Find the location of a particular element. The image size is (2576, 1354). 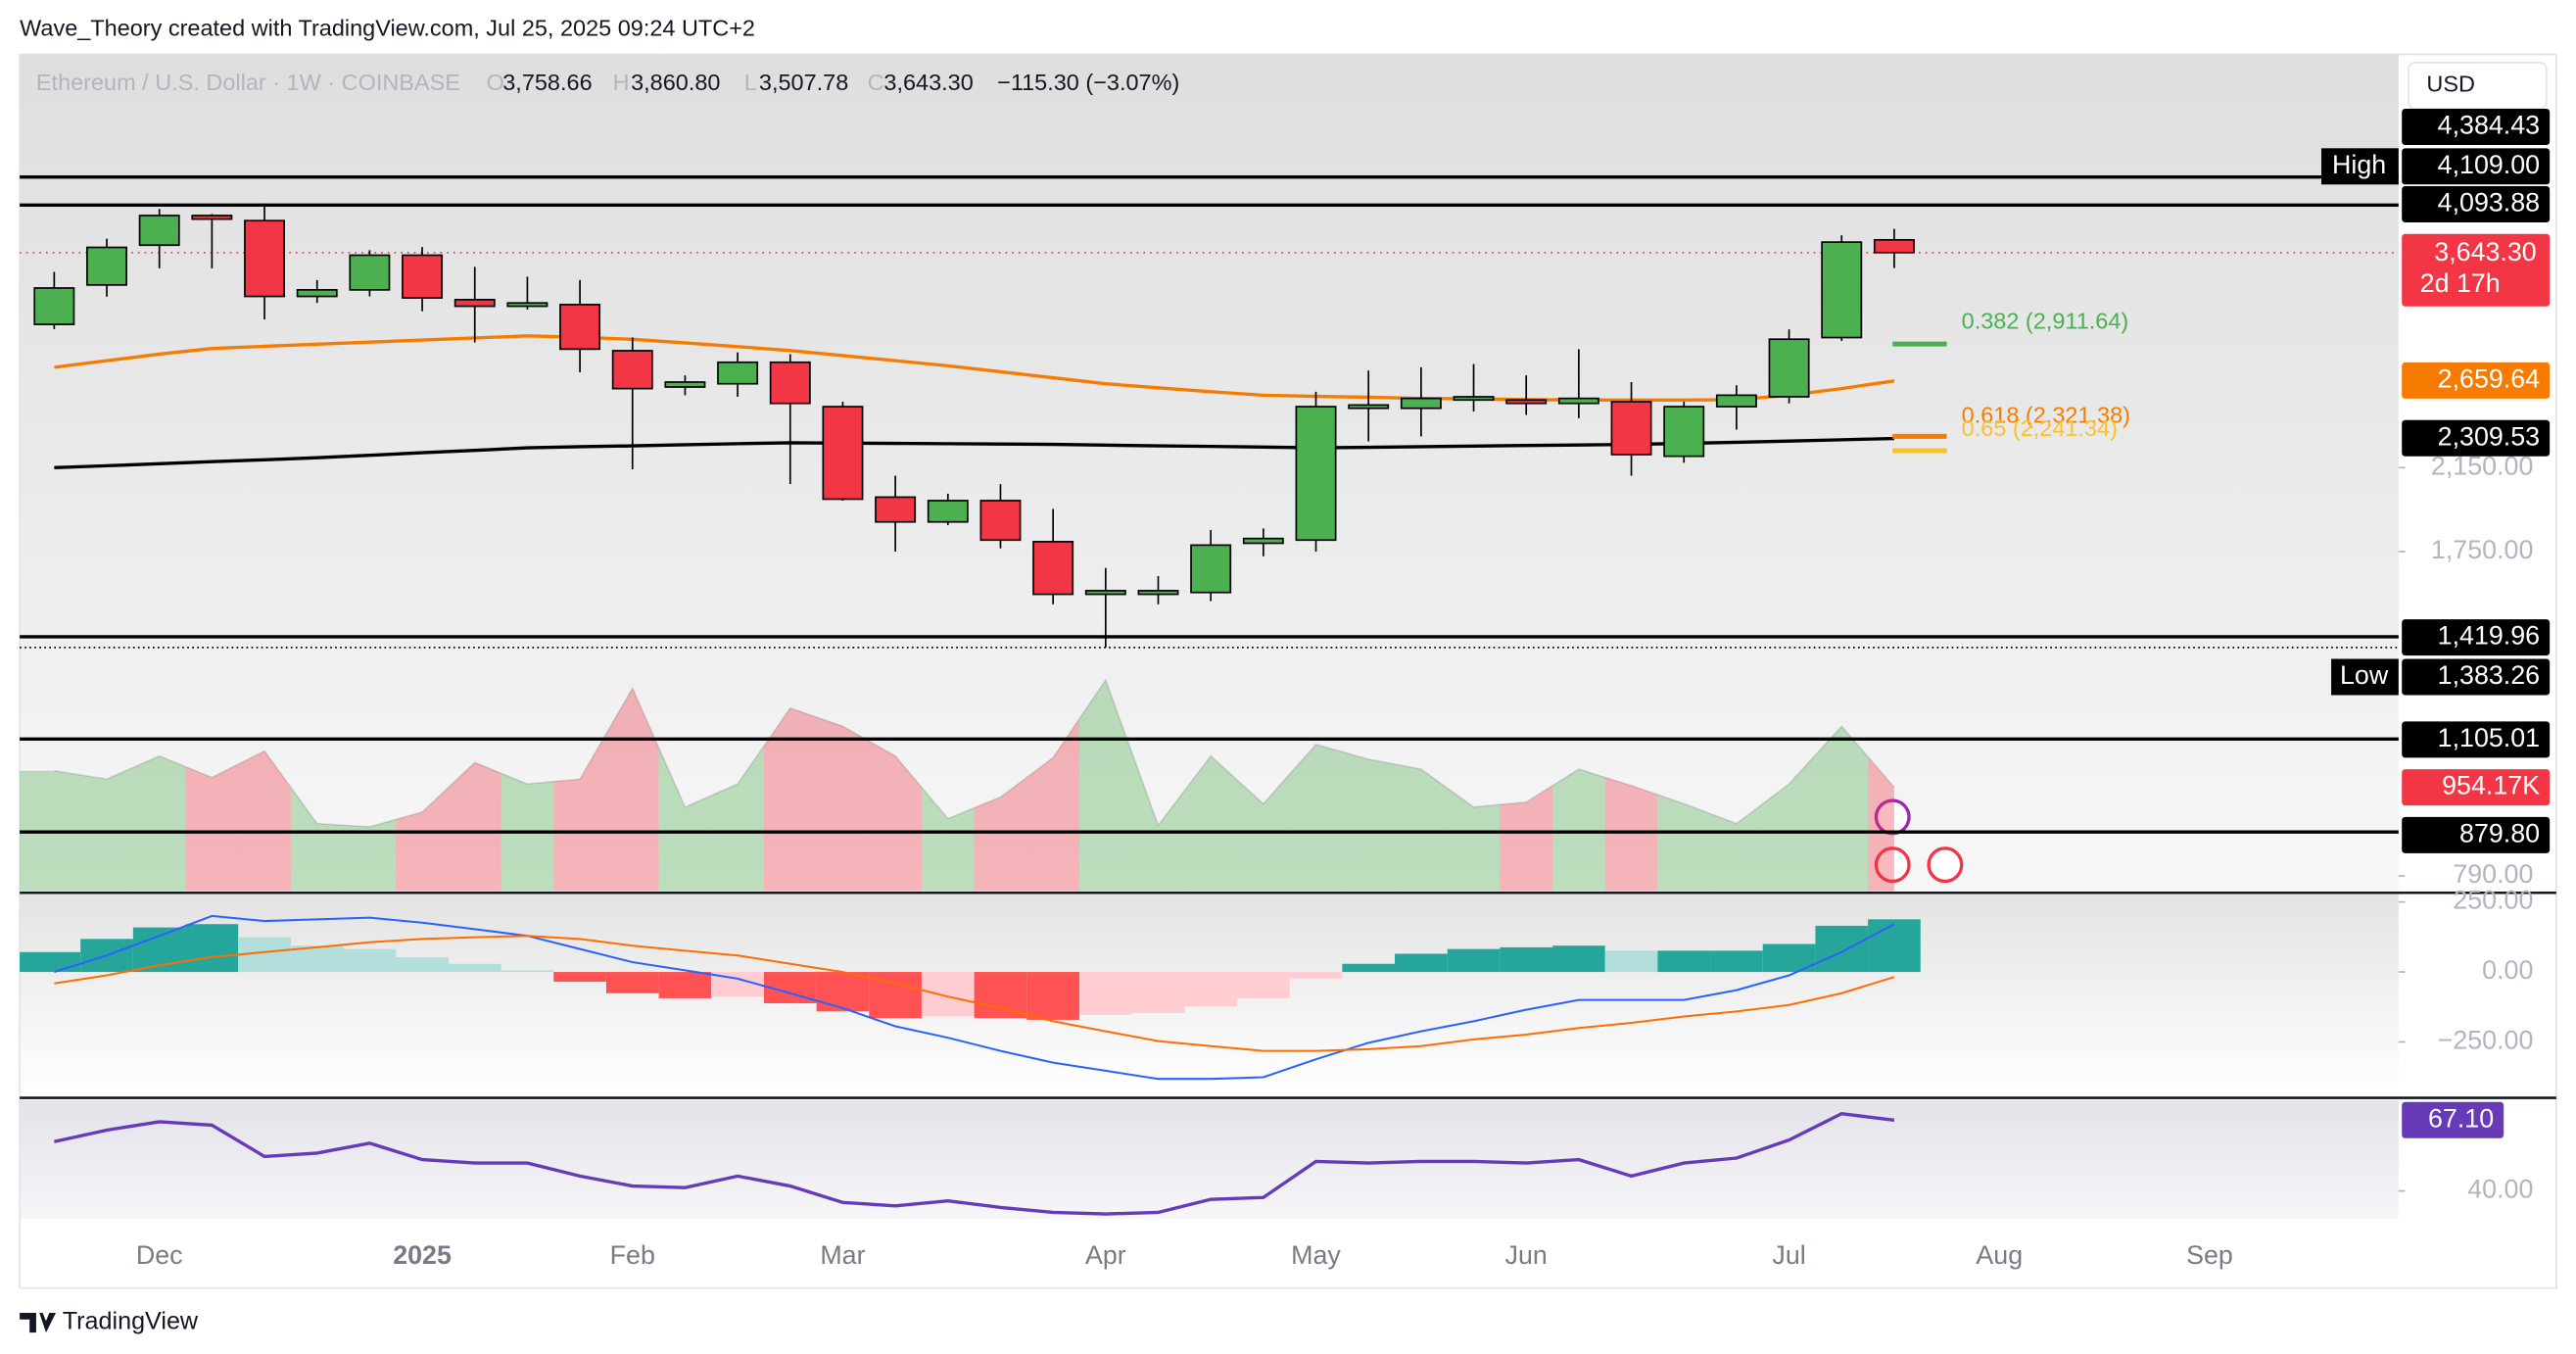

volume-area is located at coordinates (957, 785).